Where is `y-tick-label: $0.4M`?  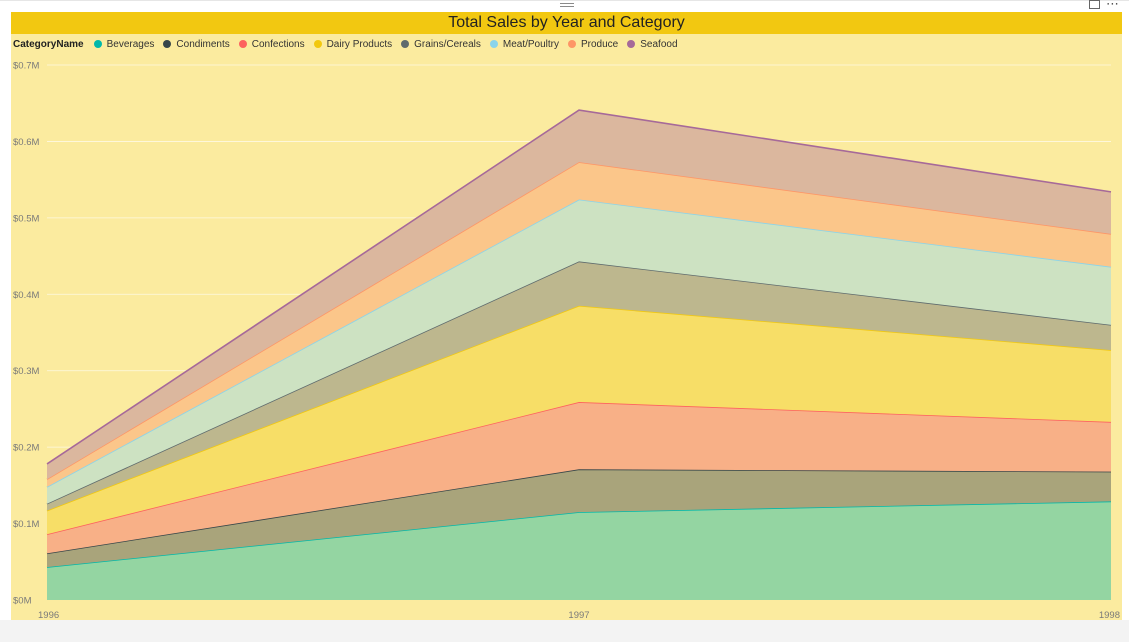 y-tick-label: $0.4M is located at coordinates (26, 295).